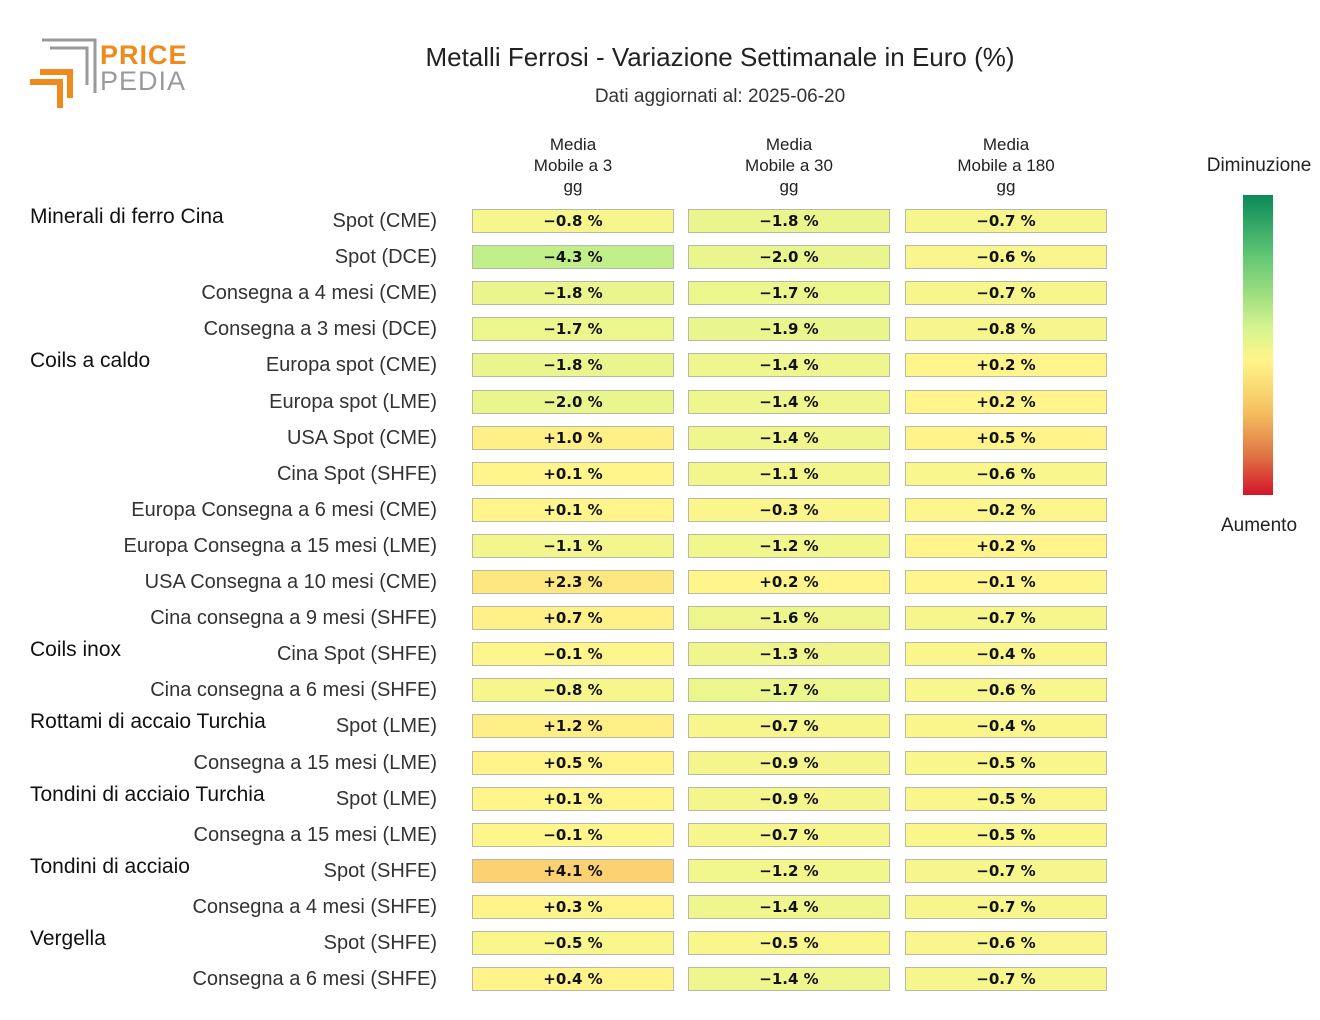  I want to click on group-label: Coils inox, so click(76, 650).